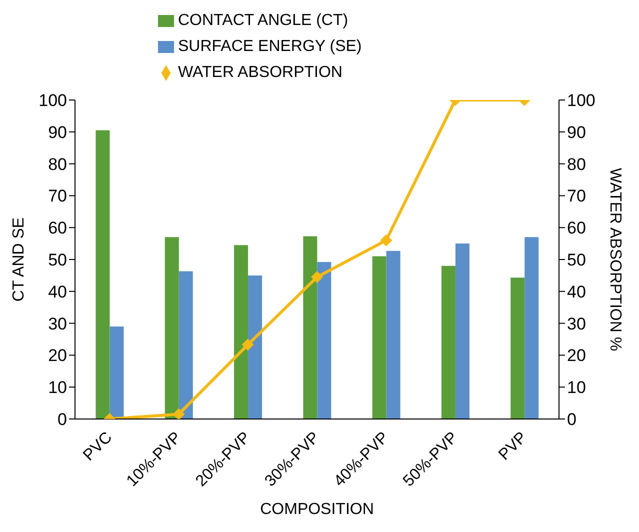 This screenshot has width=639, height=532. What do you see at coordinates (581, 100) in the screenshot?
I see `y2-tick-label: 100` at bounding box center [581, 100].